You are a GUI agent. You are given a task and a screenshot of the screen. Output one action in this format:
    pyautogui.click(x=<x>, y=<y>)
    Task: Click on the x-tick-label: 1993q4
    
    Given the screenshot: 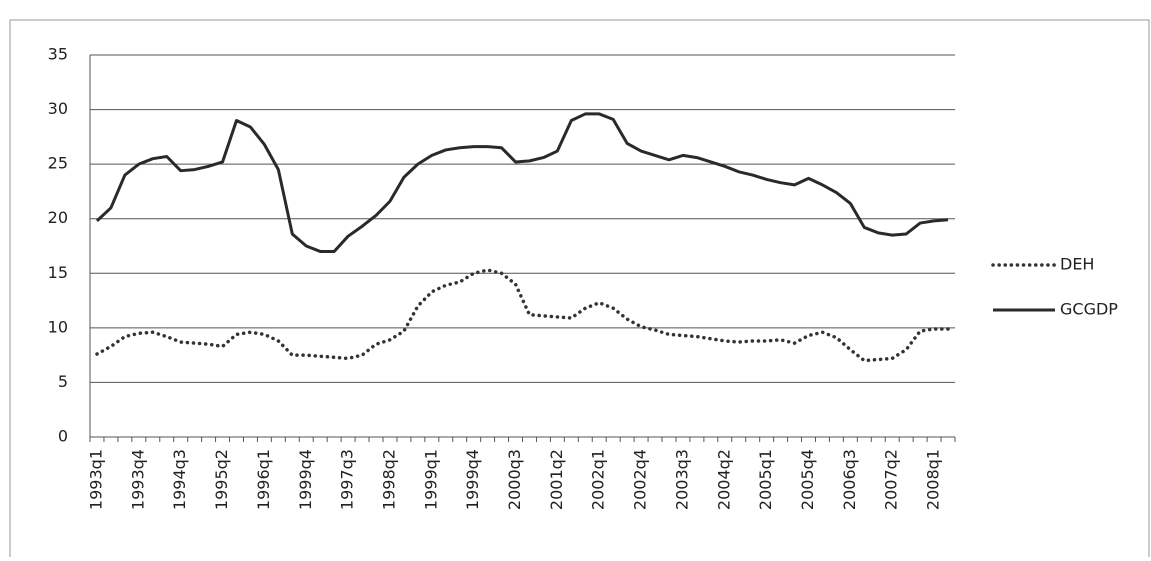 What is the action you would take?
    pyautogui.click(x=137, y=479)
    